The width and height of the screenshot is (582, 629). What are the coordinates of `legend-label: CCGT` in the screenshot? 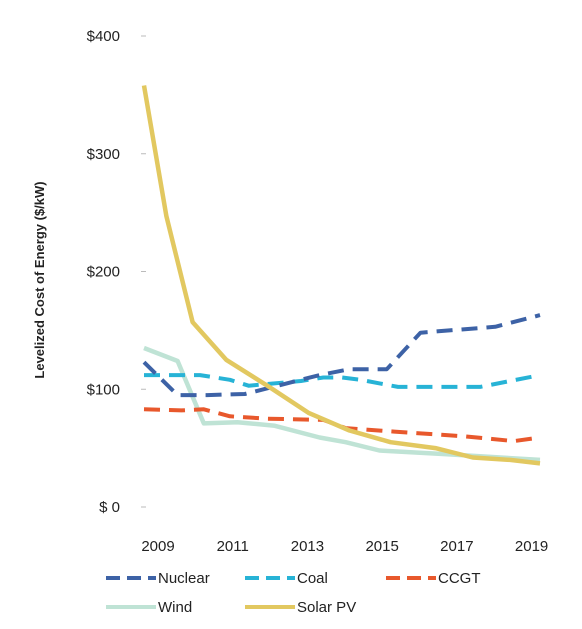 It's located at (459, 578).